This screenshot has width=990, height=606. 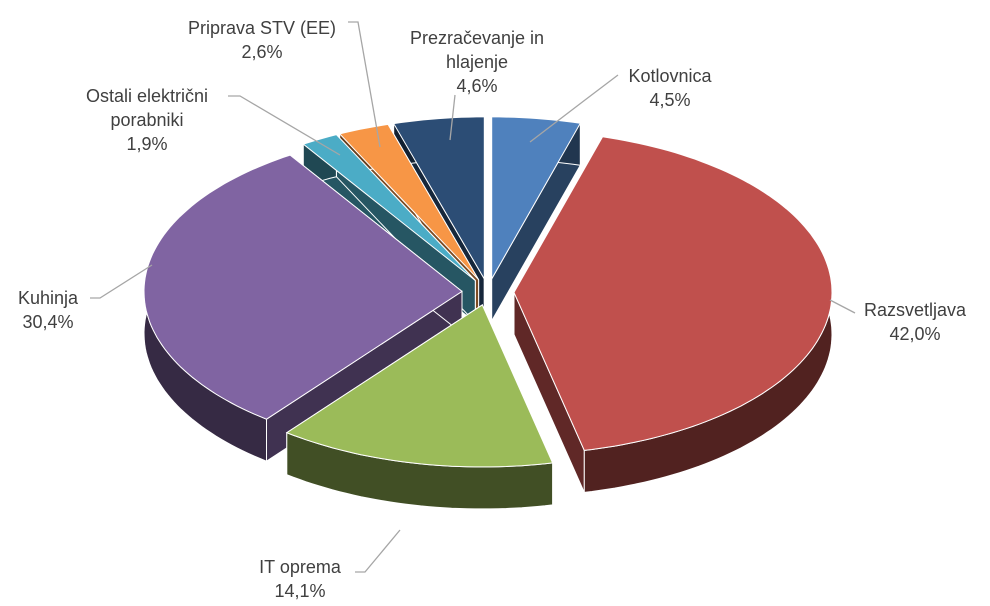 I want to click on data-label: Razsvetljava 42,0%, so click(x=915, y=322).